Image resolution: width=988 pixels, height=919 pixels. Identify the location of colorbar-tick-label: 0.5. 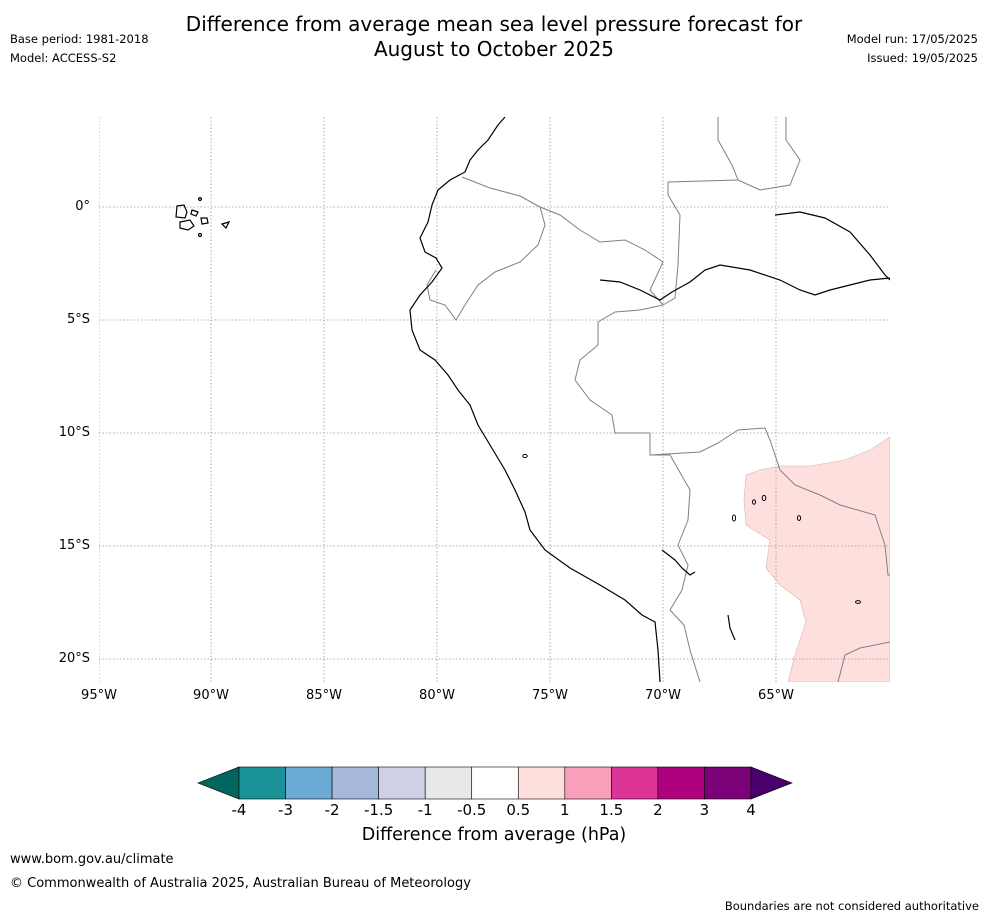
(518, 810).